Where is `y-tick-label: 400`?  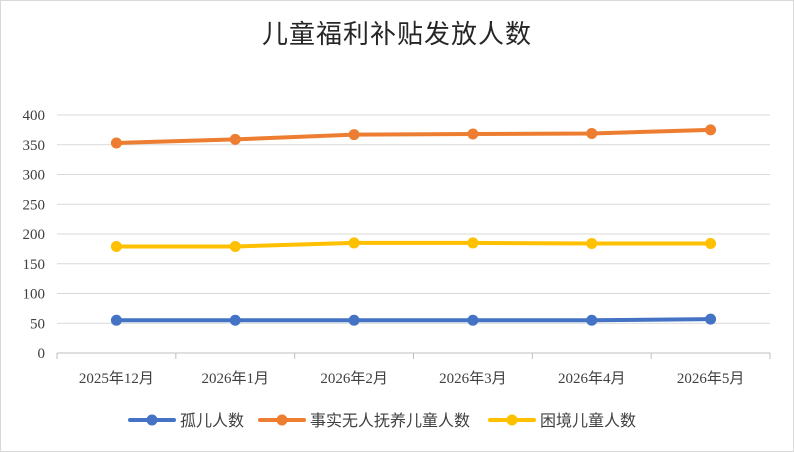 y-tick-label: 400 is located at coordinates (34, 116).